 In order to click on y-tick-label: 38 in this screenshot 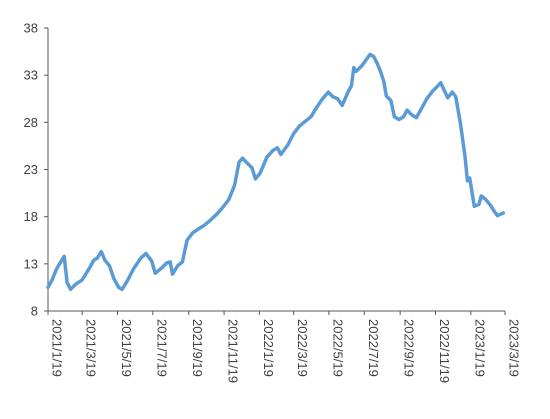, I will do `click(31, 28)`.